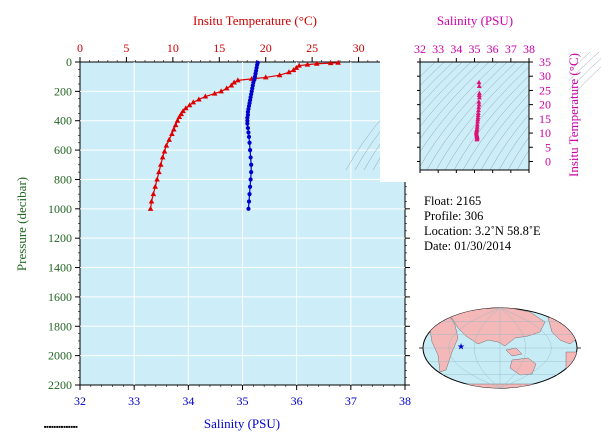  Describe the element at coordinates (60, 297) in the screenshot. I see `pressure-tick-label: 1600` at that location.